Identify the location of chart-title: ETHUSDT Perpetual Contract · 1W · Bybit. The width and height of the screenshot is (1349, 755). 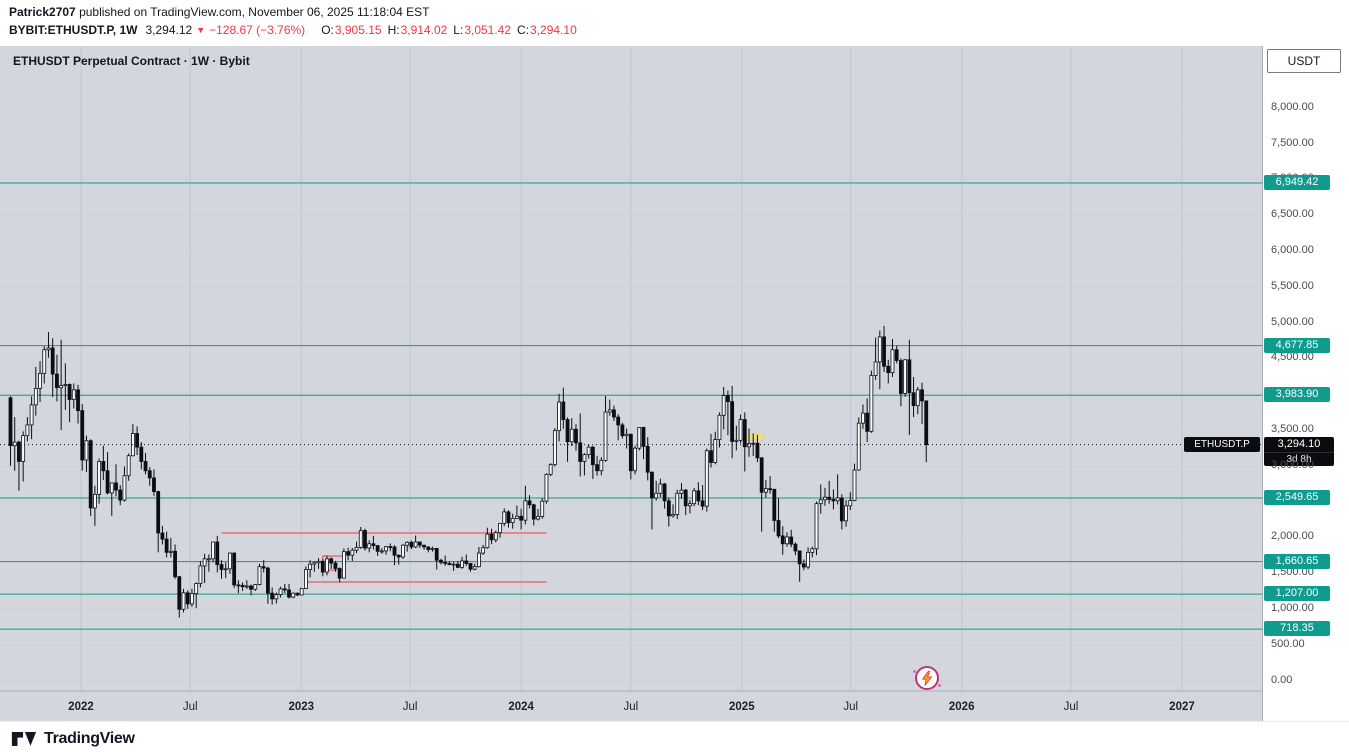
(131, 61).